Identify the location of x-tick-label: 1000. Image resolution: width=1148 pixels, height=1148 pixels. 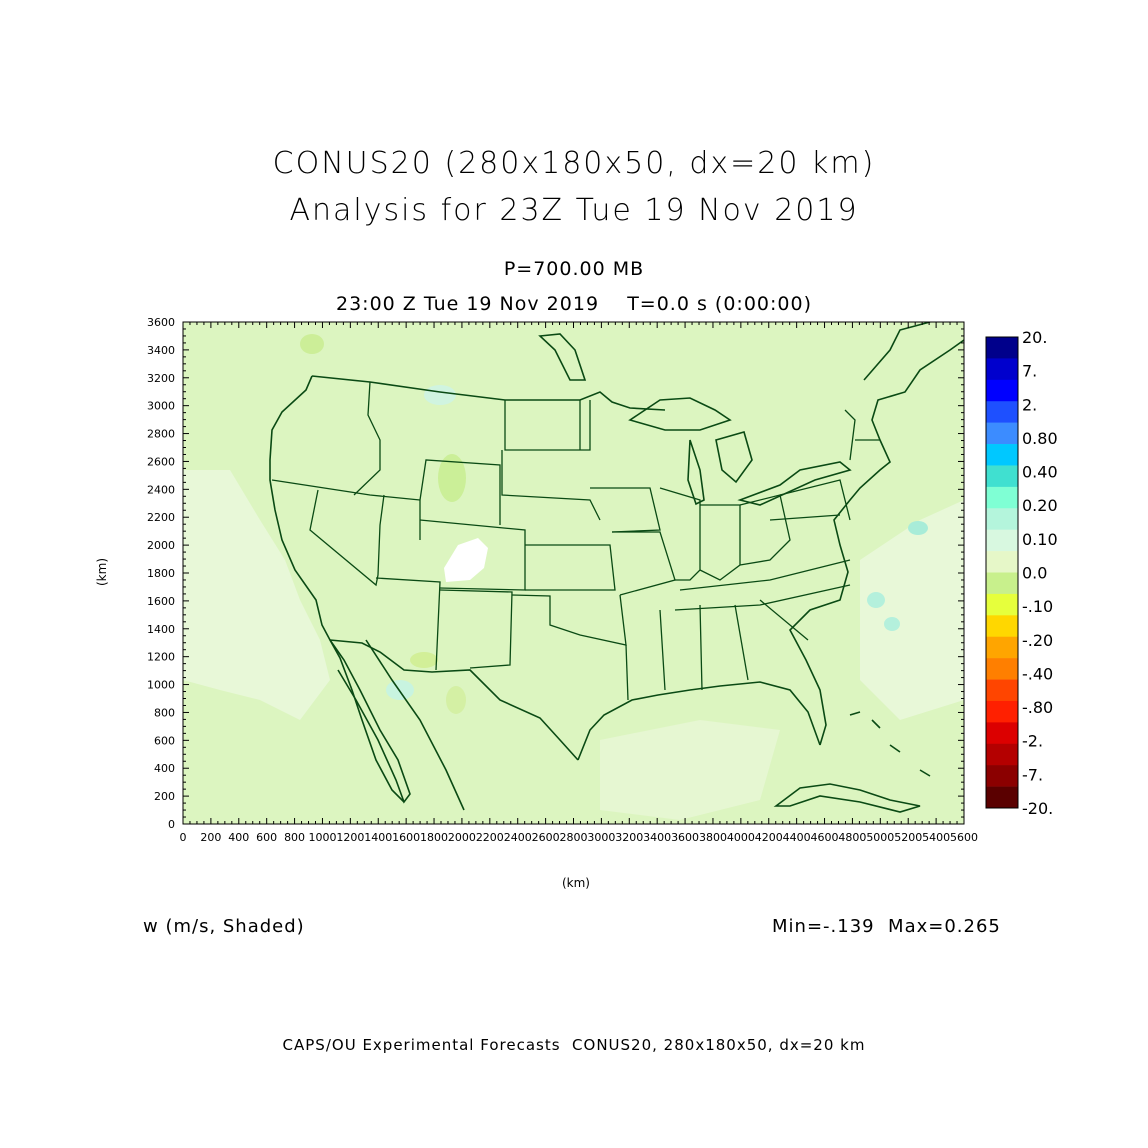
(322, 837).